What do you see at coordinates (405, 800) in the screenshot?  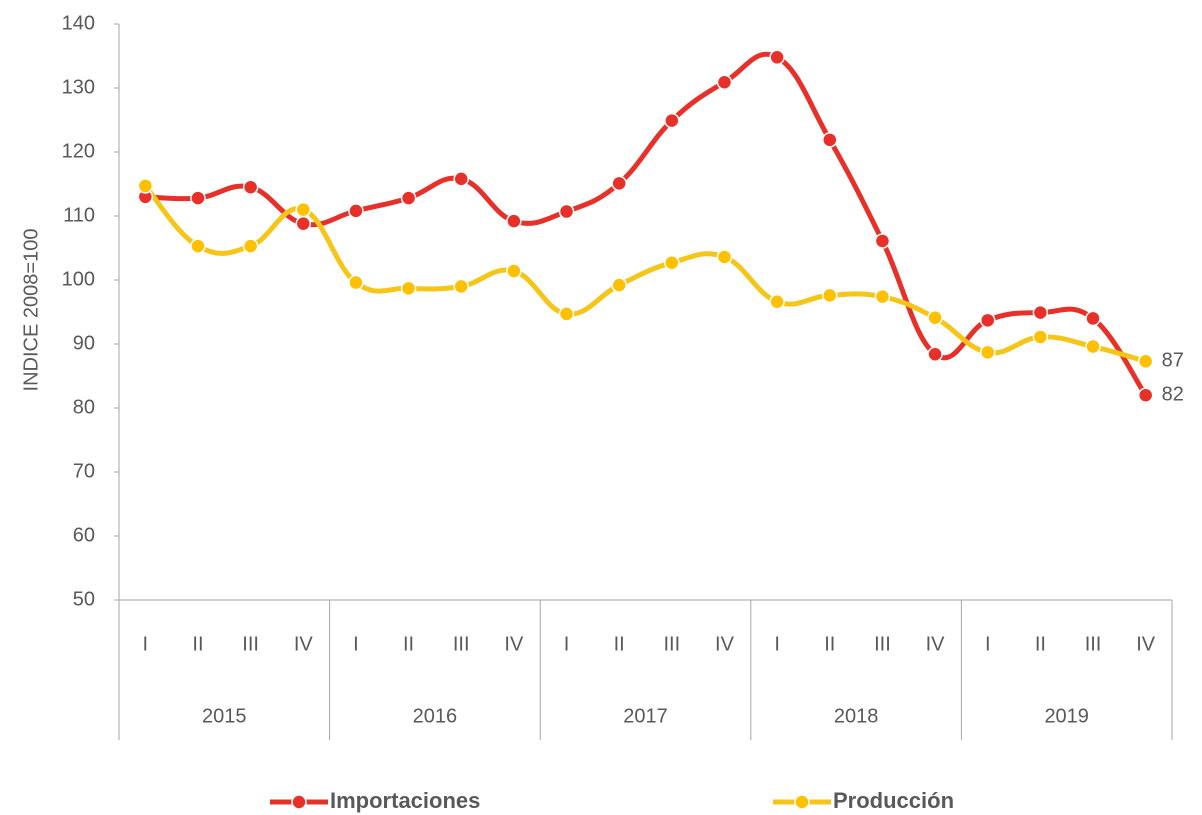 I see `legend-label: Importaciones` at bounding box center [405, 800].